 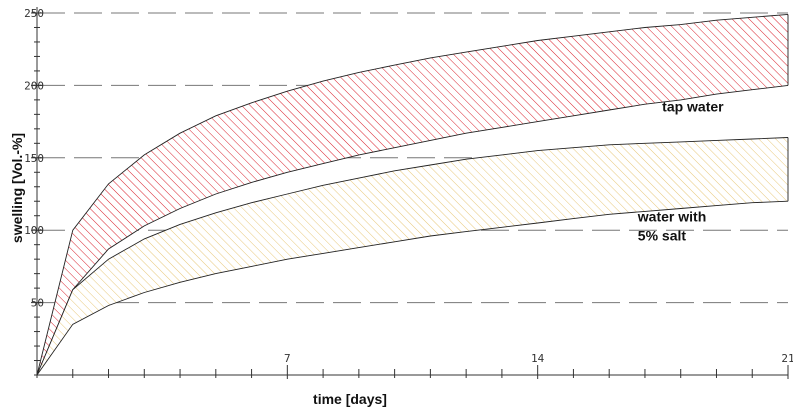 What do you see at coordinates (34, 13) in the screenshot?
I see `y-tick-label-250: 250` at bounding box center [34, 13].